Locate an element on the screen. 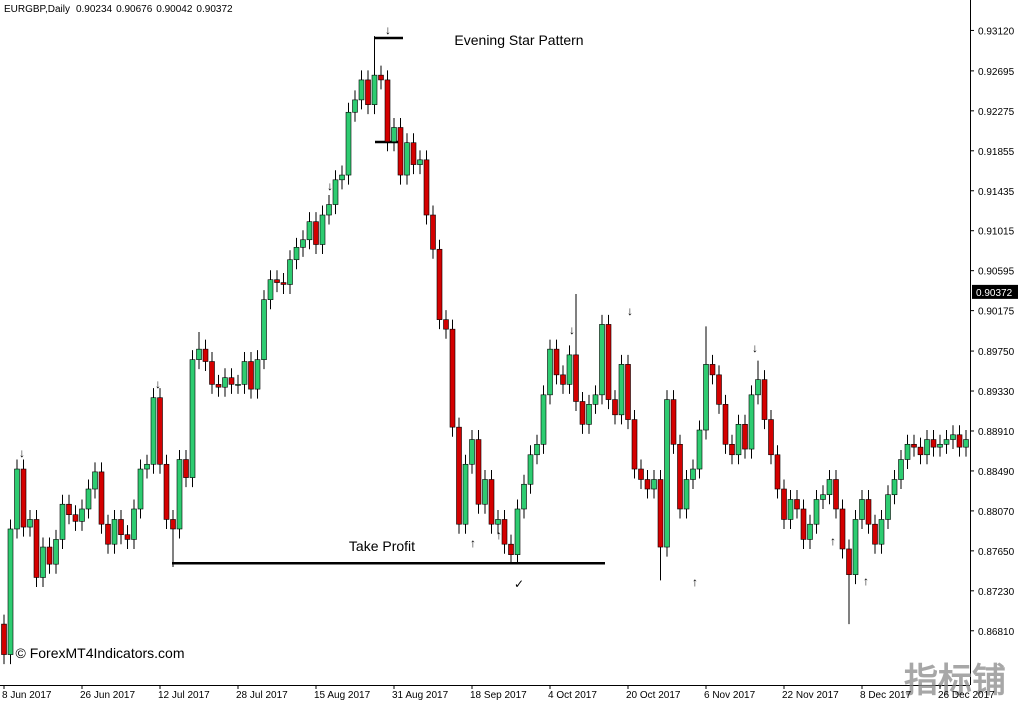 The image size is (1024, 705). y-tick-label: 0.90595 is located at coordinates (996, 272).